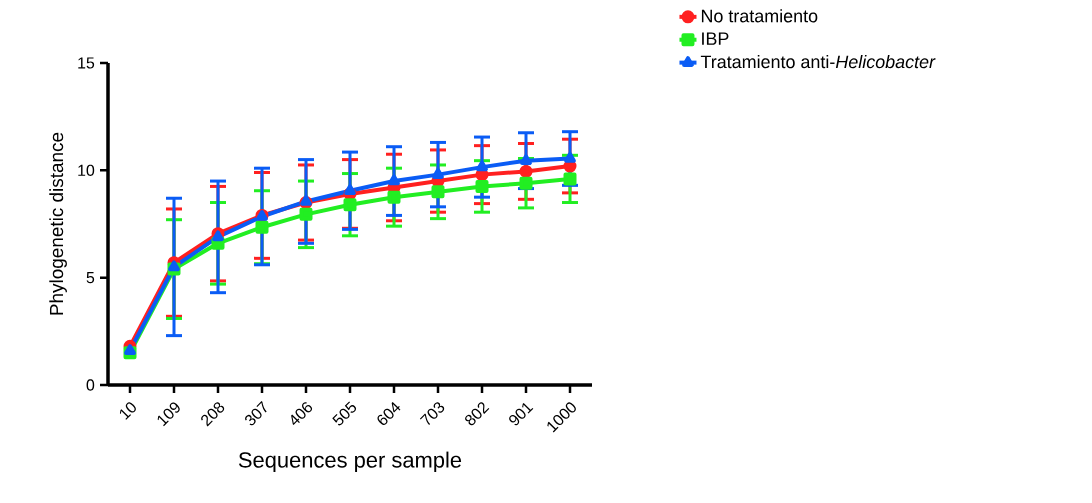  What do you see at coordinates (90, 385) in the screenshot?
I see `y-tick-label: 0` at bounding box center [90, 385].